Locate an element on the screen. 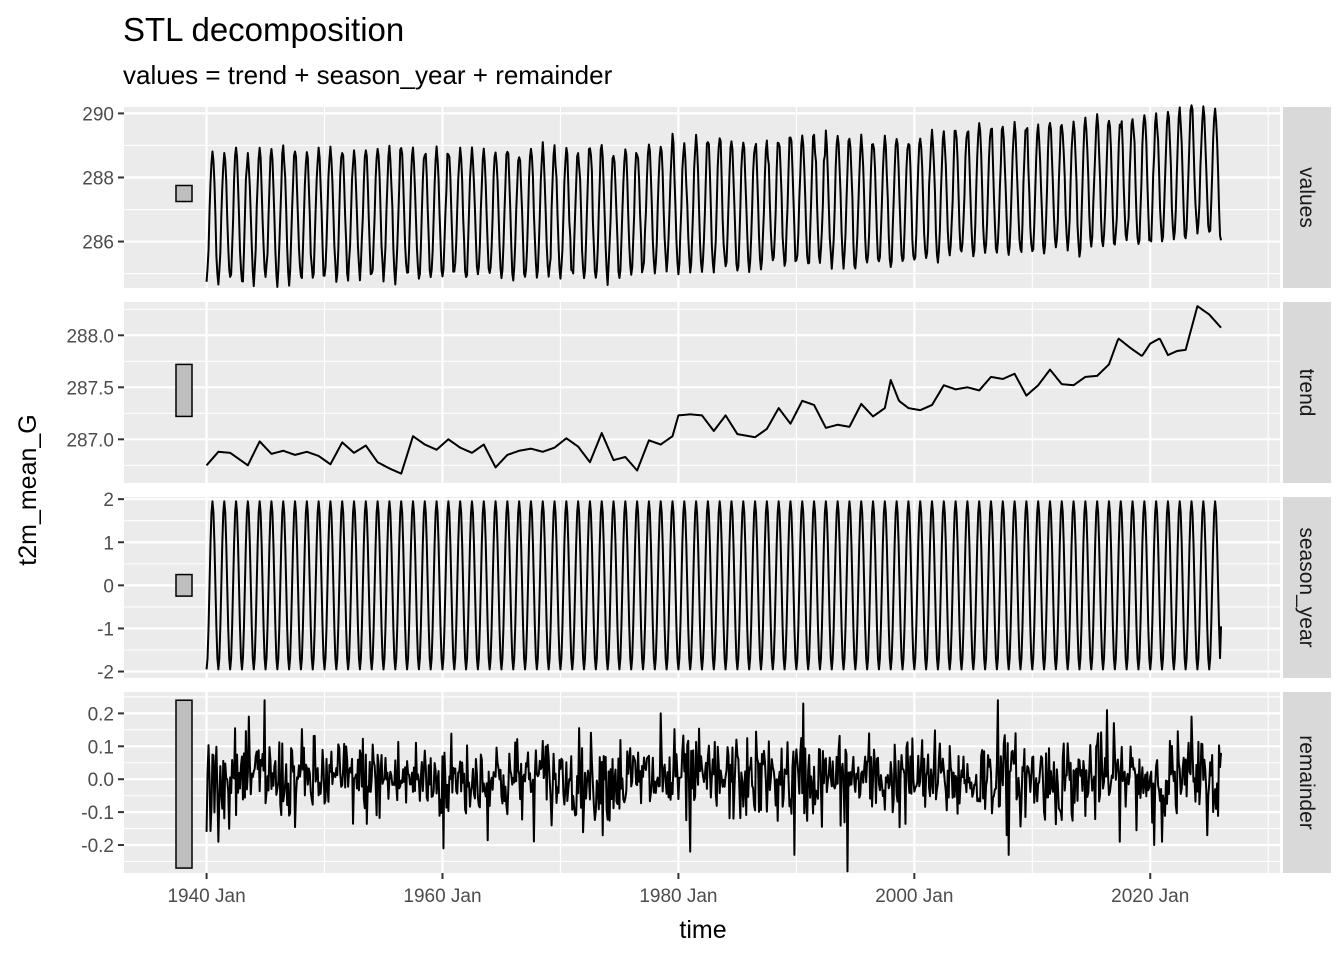 This screenshot has height=960, width=1344. y-tick-label: 2 is located at coordinates (108, 500).